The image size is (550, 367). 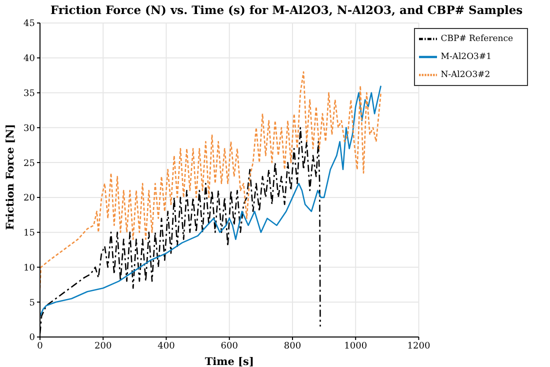 I want to click on legend-label: CBP# Reference, so click(x=476, y=39).